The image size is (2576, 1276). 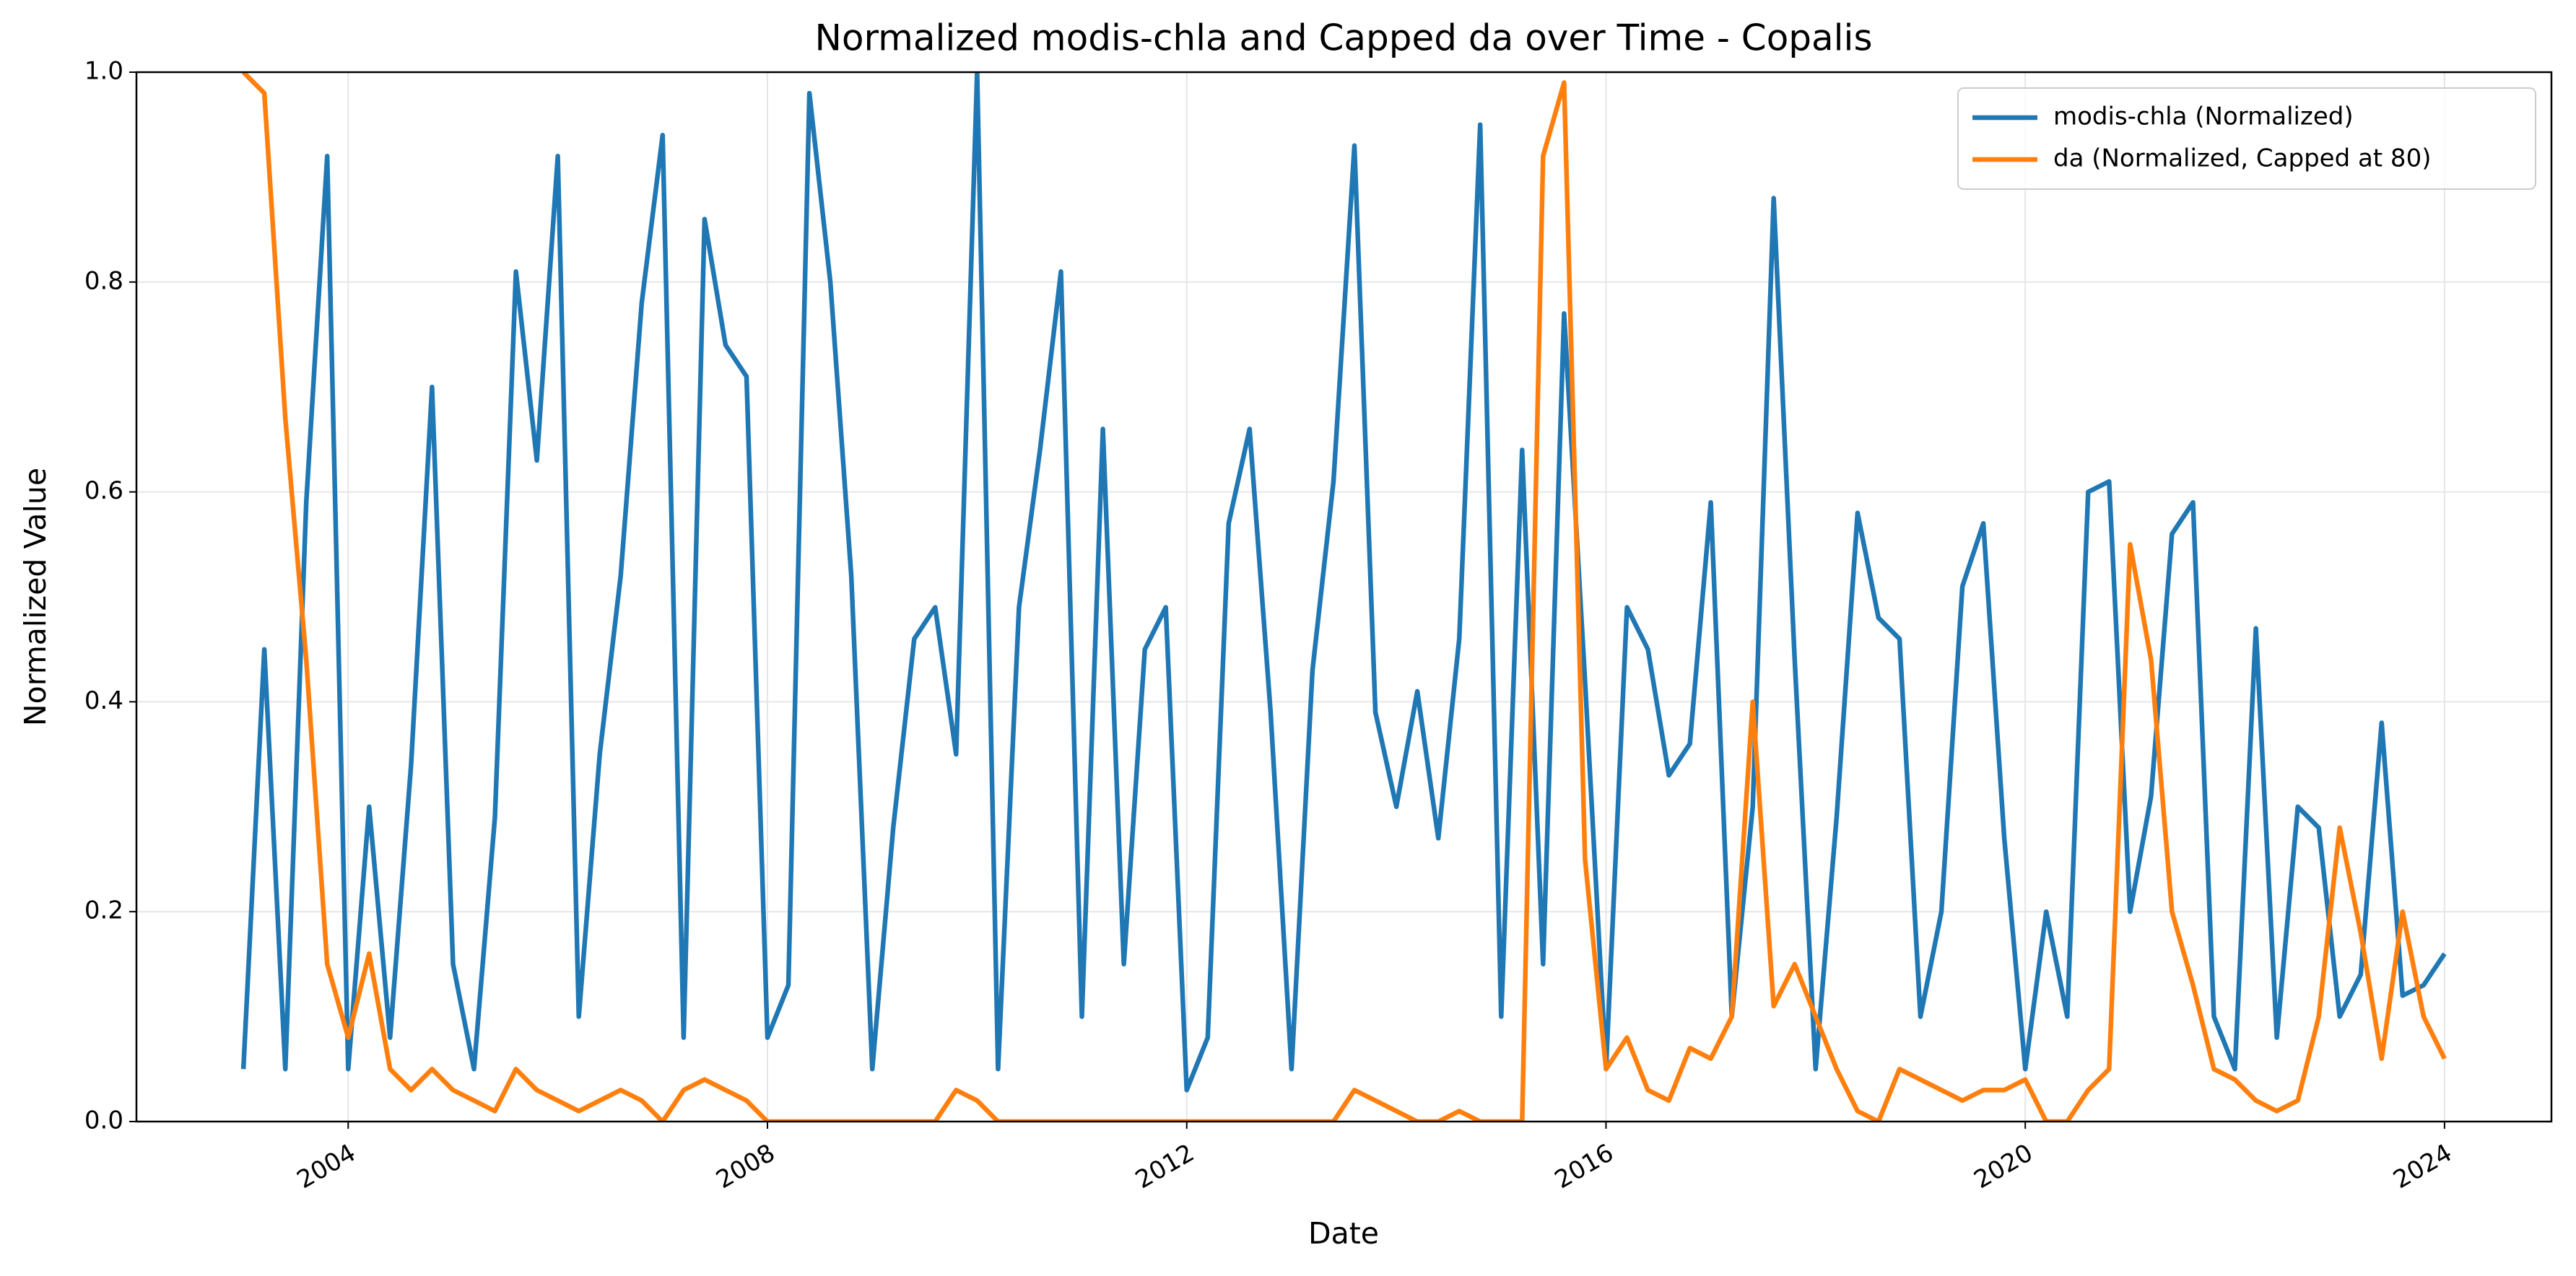 I want to click on y-tick-label: 1.0, so click(x=103, y=71).